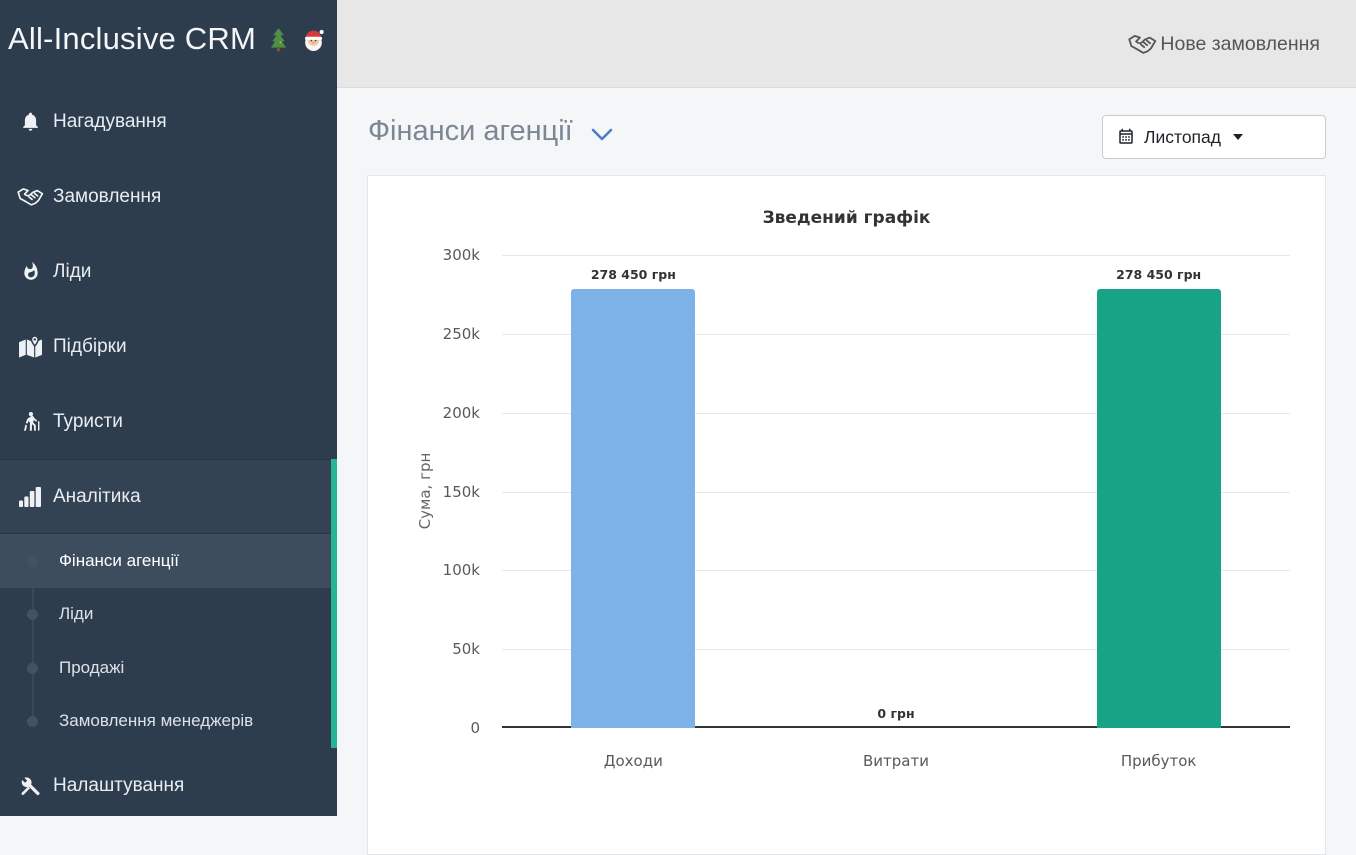 Image resolution: width=1356 pixels, height=855 pixels. What do you see at coordinates (896, 761) in the screenshot?
I see `x-category-label: Витрати` at bounding box center [896, 761].